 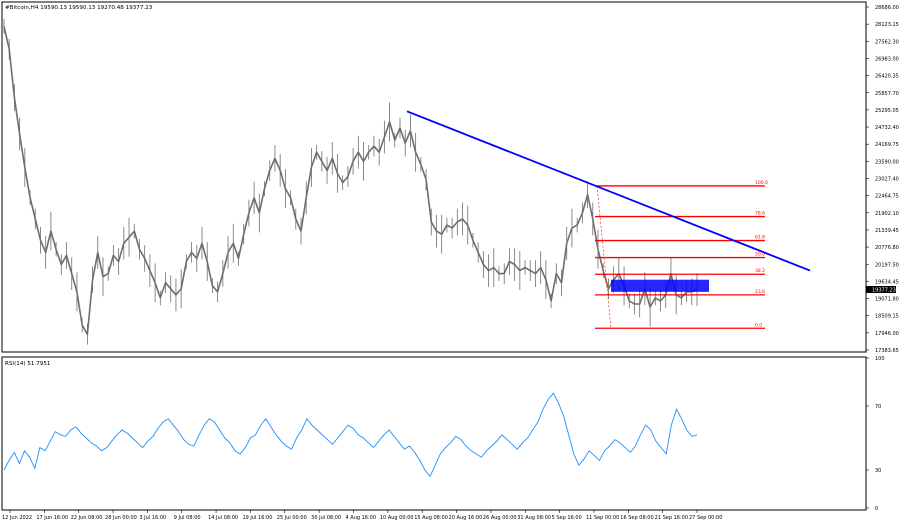 What do you see at coordinates (326, 518) in the screenshot?
I see `time-axis-label: 30 Jul 08:00` at bounding box center [326, 518].